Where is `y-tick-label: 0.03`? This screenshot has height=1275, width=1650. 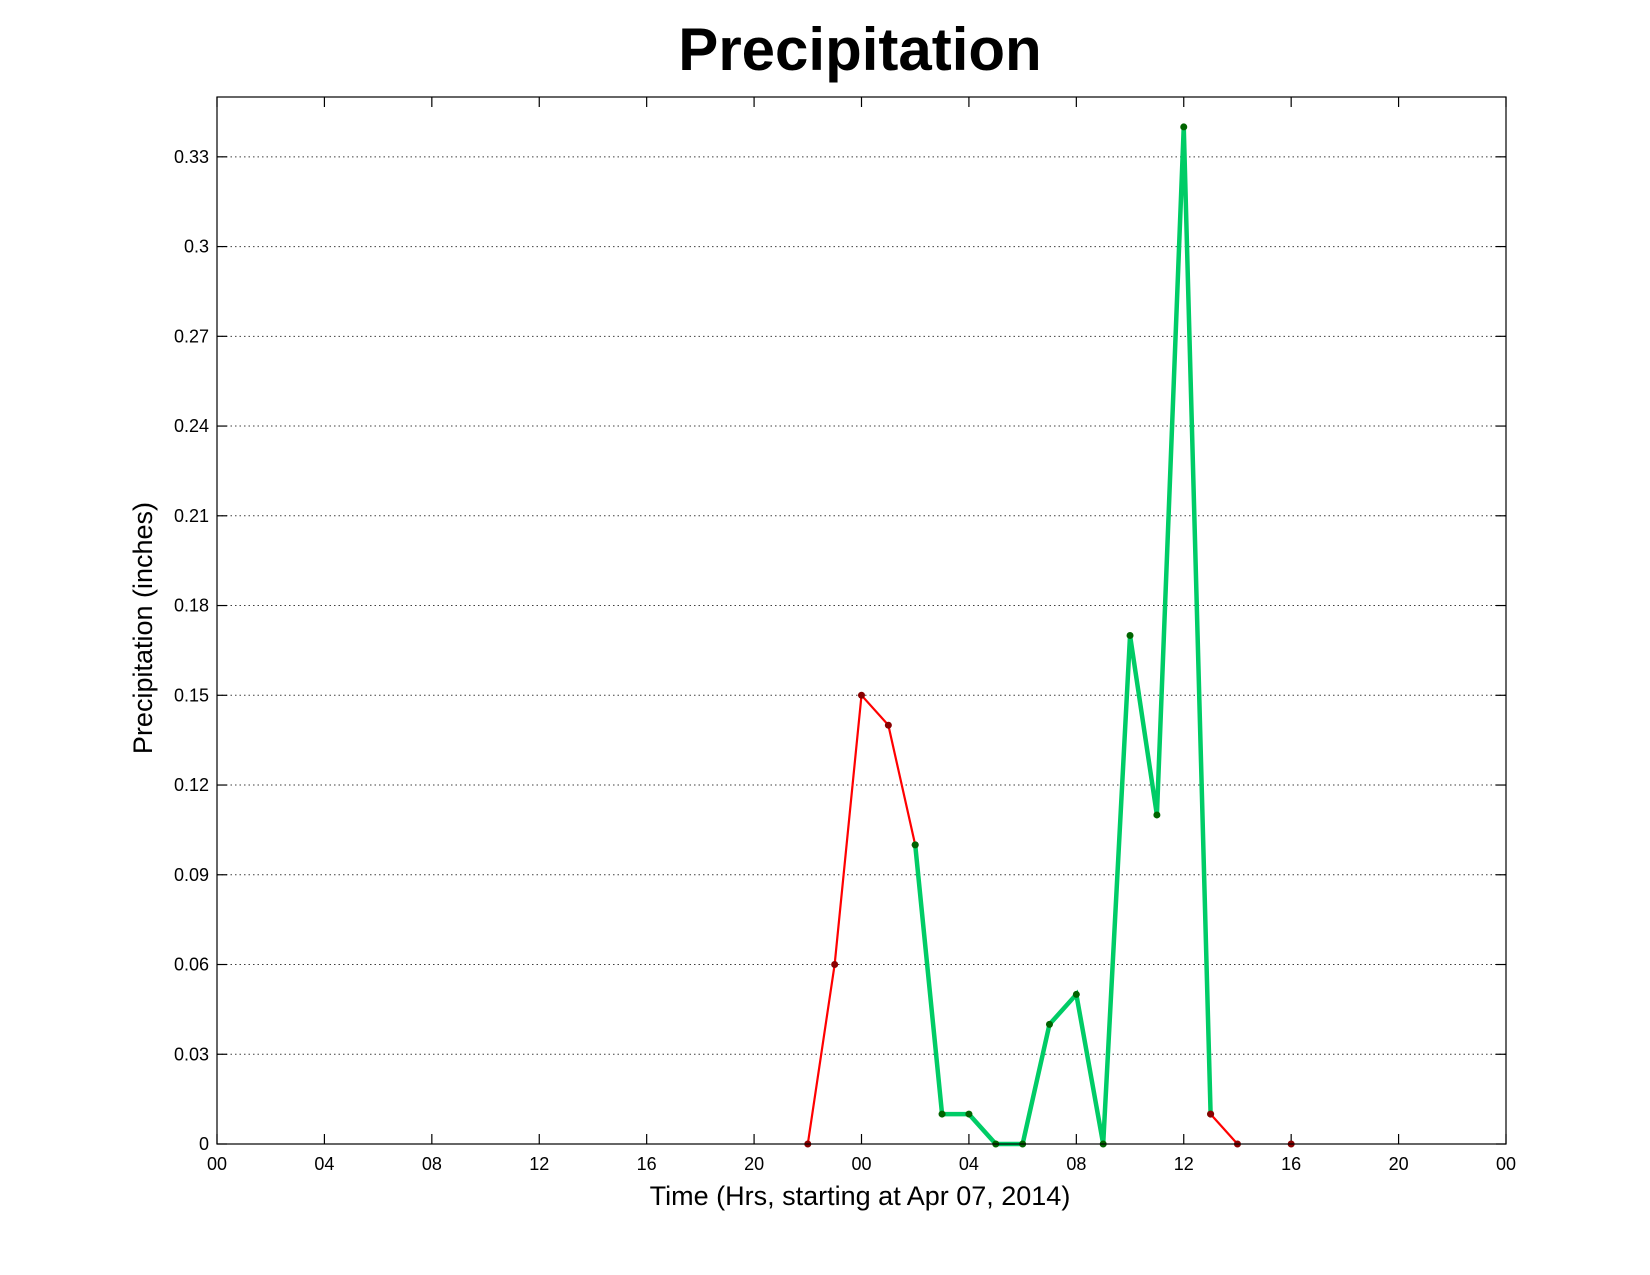 y-tick-label: 0.03 is located at coordinates (191, 1054).